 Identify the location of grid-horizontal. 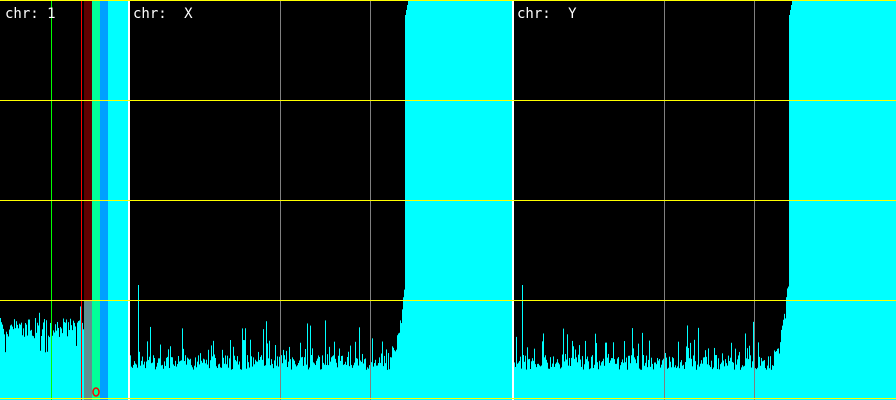
(448, 100).